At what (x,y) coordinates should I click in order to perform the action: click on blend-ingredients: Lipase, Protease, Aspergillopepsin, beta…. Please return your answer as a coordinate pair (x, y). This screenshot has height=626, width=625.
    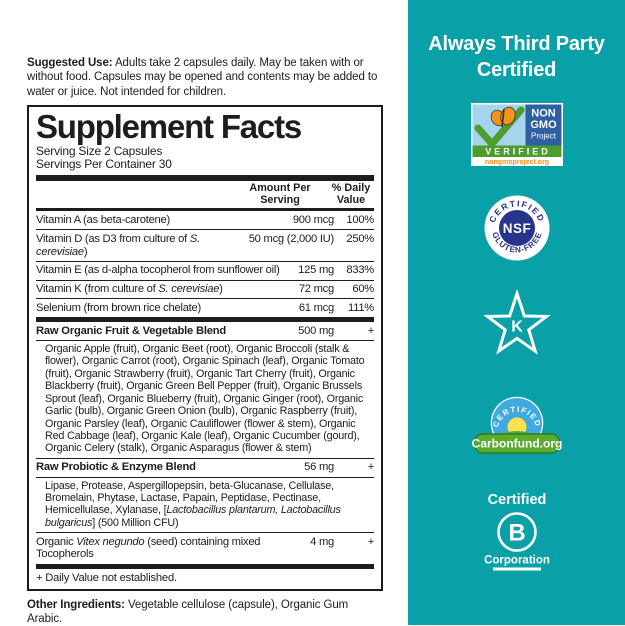
    Looking at the image, I should click on (205, 506).